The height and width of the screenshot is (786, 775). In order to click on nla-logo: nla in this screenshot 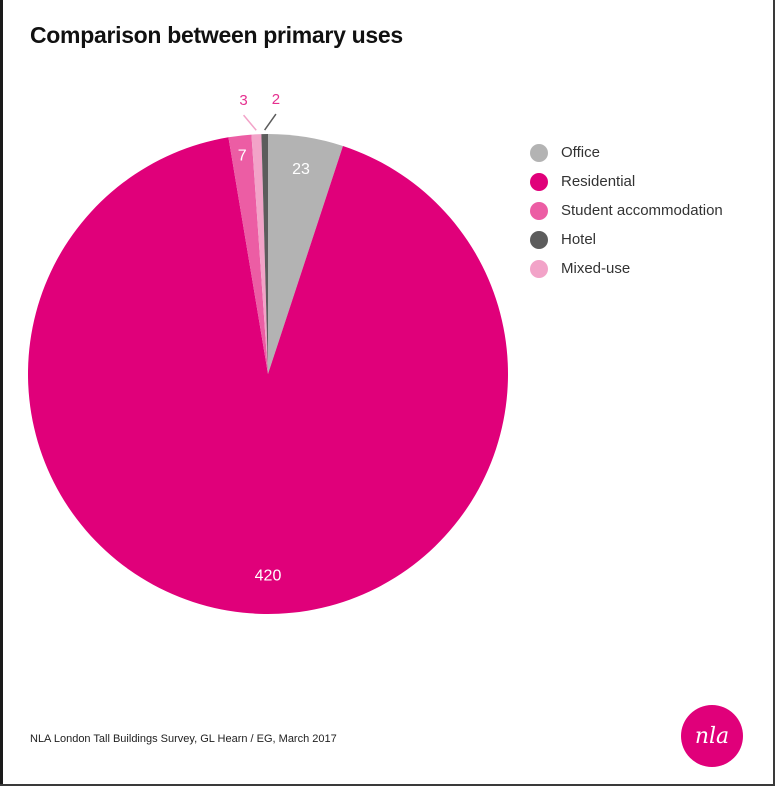, I will do `click(712, 736)`.